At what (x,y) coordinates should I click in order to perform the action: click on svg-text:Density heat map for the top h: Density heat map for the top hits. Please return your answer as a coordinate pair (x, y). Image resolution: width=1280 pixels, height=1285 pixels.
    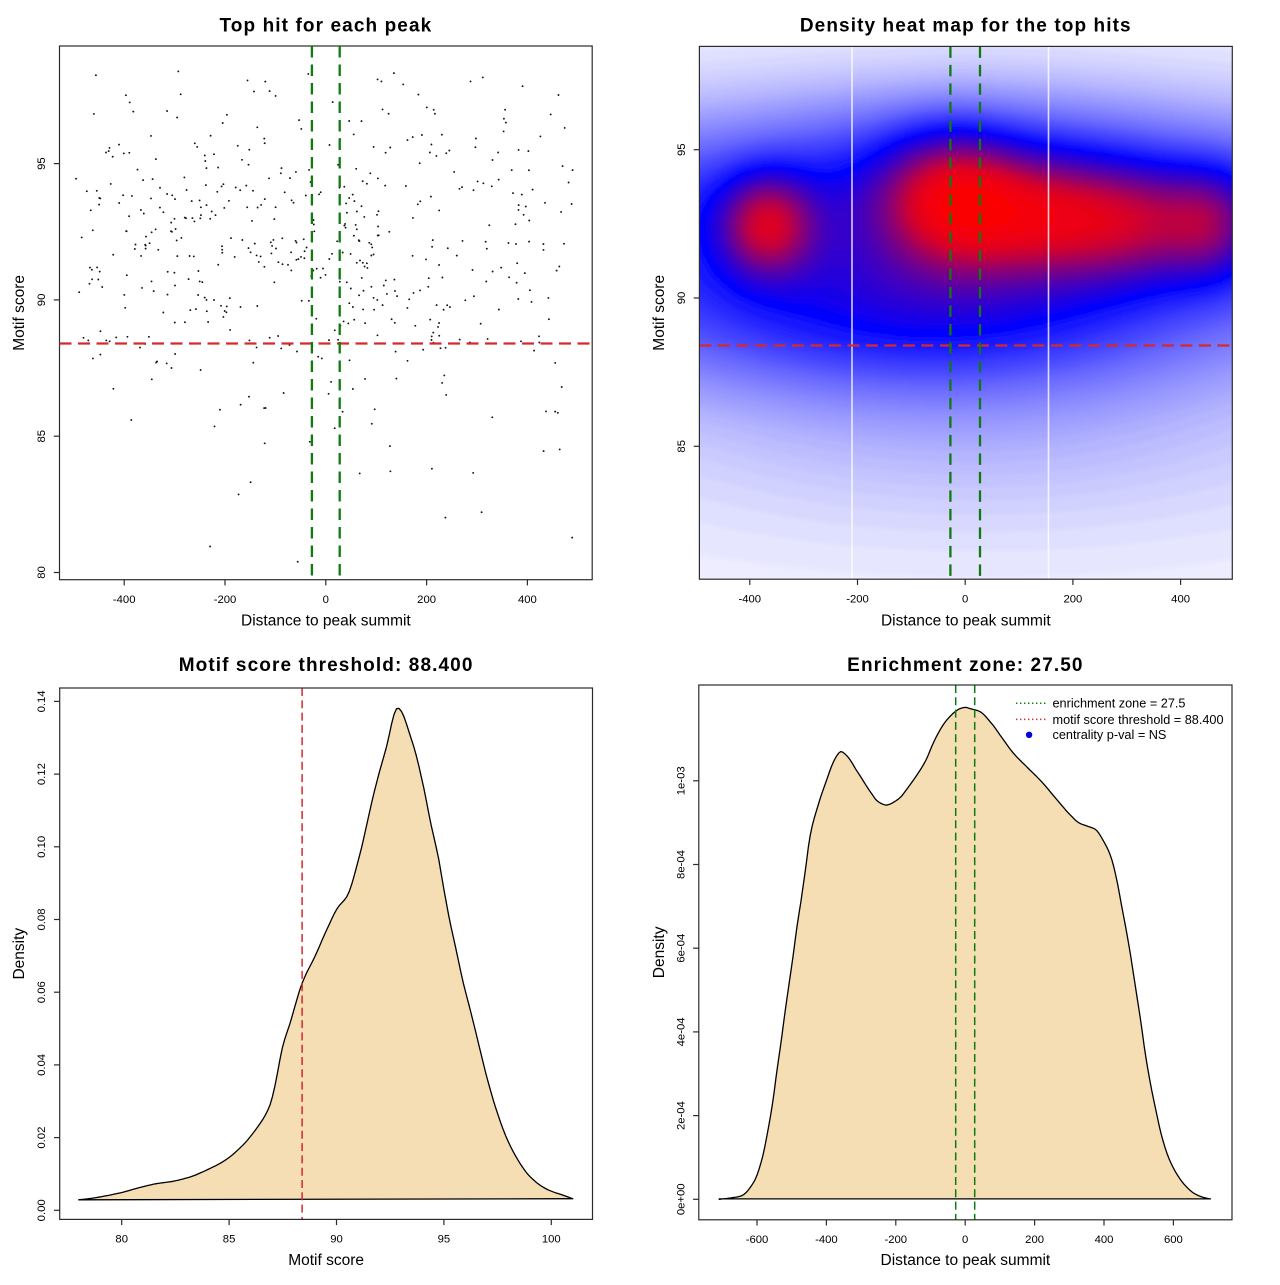
    Looking at the image, I should click on (966, 25).